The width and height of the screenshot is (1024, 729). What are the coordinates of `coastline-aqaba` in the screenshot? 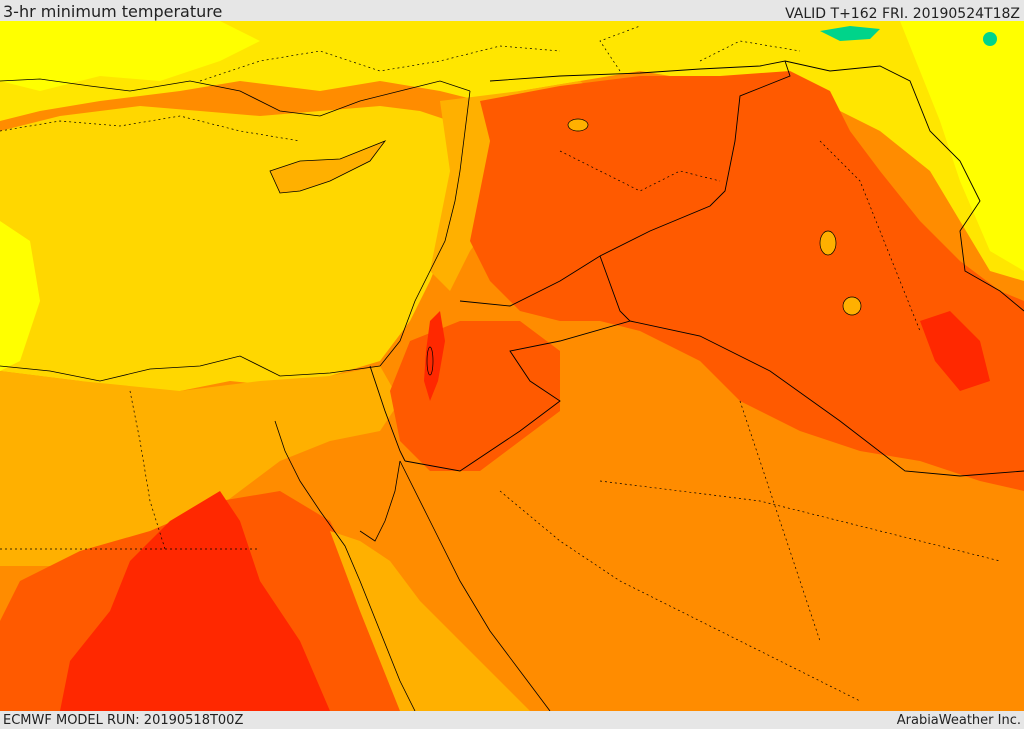 It's located at (380, 501).